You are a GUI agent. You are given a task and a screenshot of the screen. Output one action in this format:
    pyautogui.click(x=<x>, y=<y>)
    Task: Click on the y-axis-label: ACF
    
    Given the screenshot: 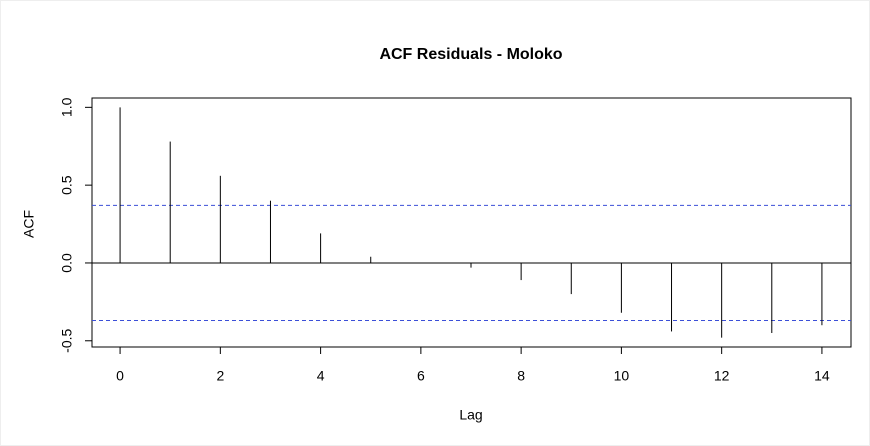 What is the action you would take?
    pyautogui.click(x=29, y=224)
    